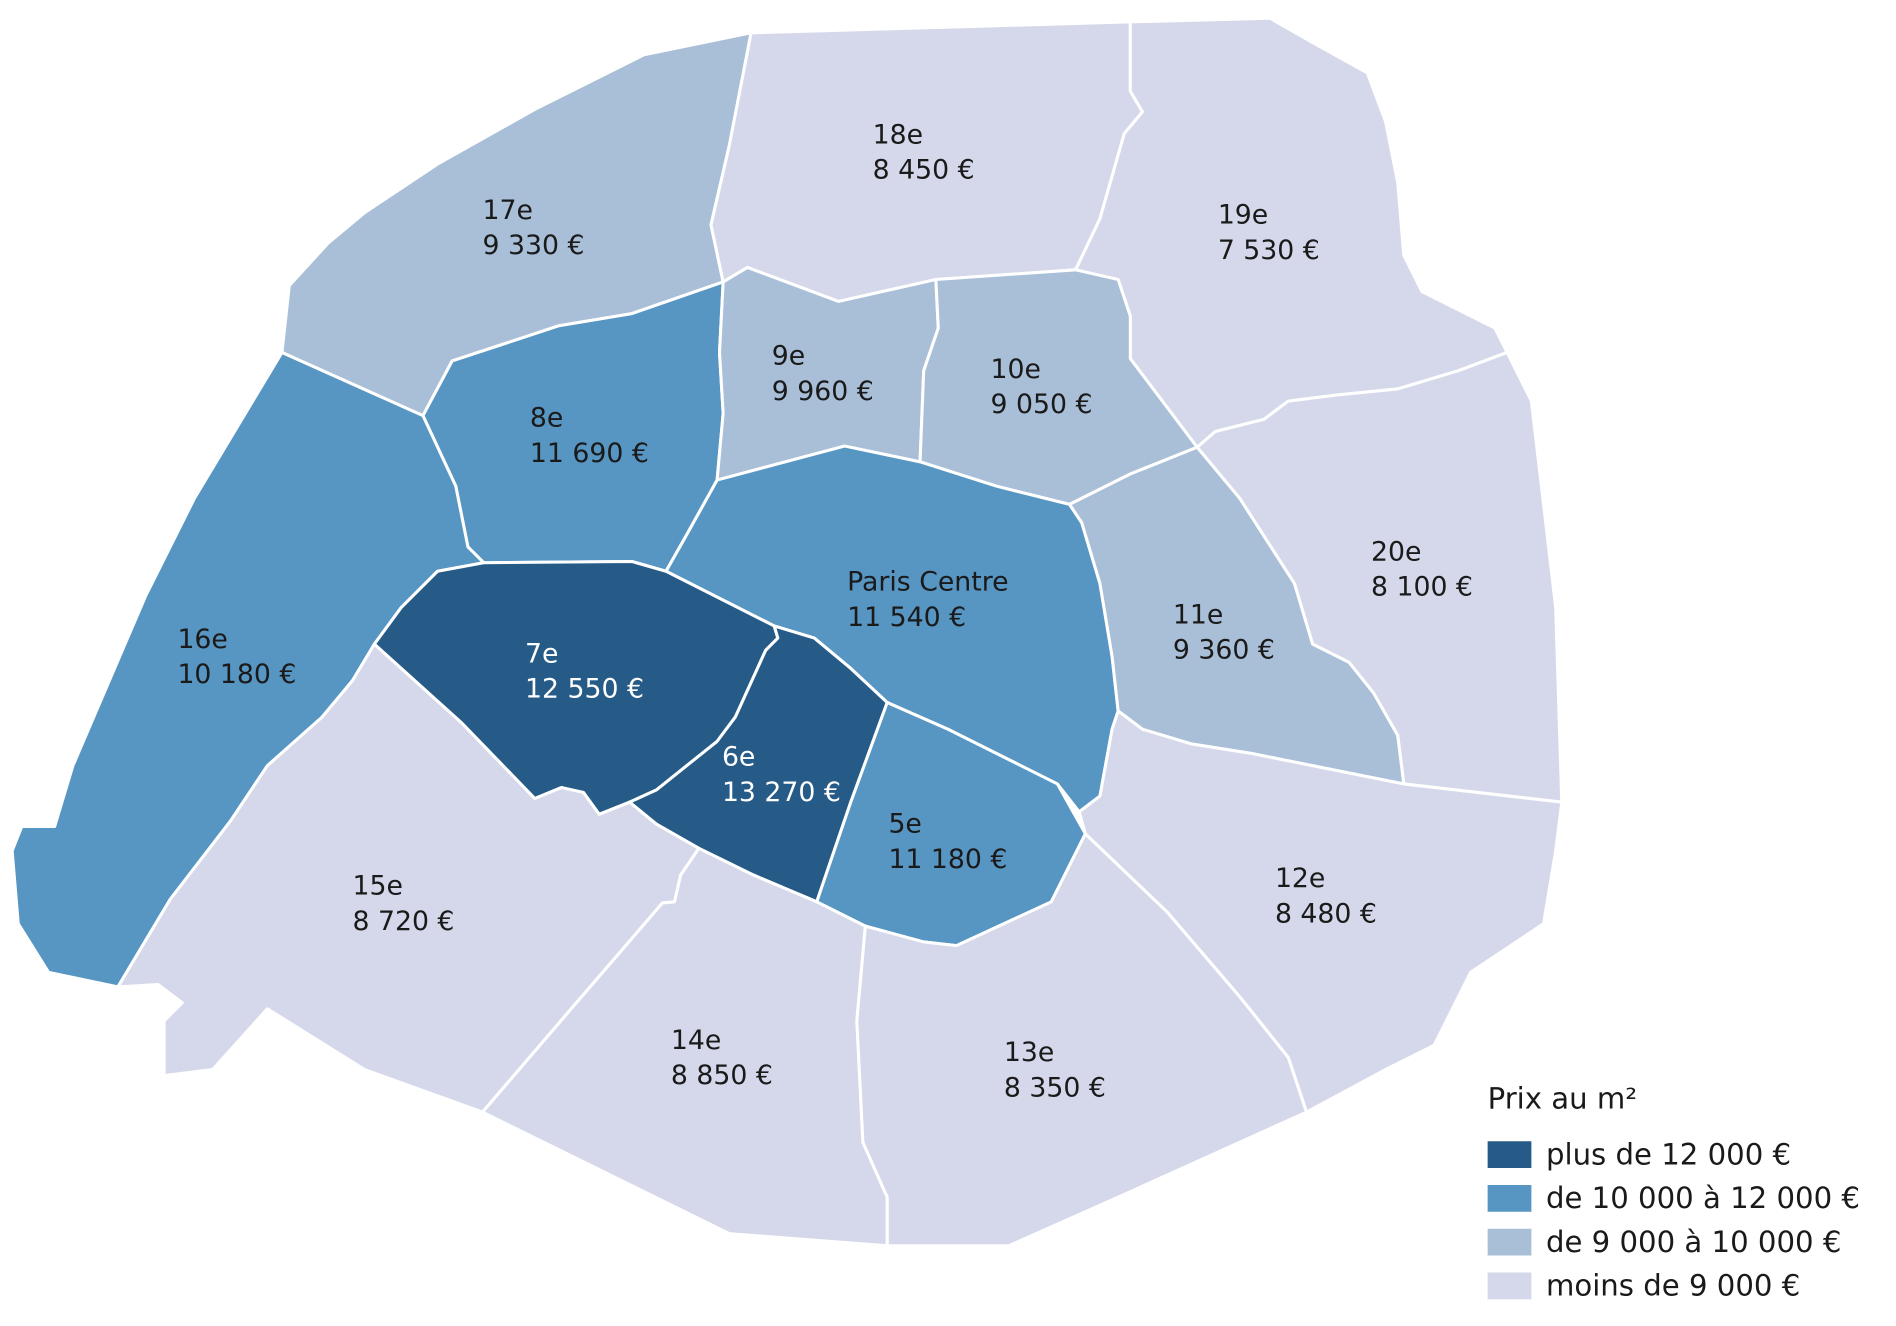 This screenshot has height=1326, width=1896. Describe the element at coordinates (1224, 650) in the screenshot. I see `district-price: 9 360 €` at that location.